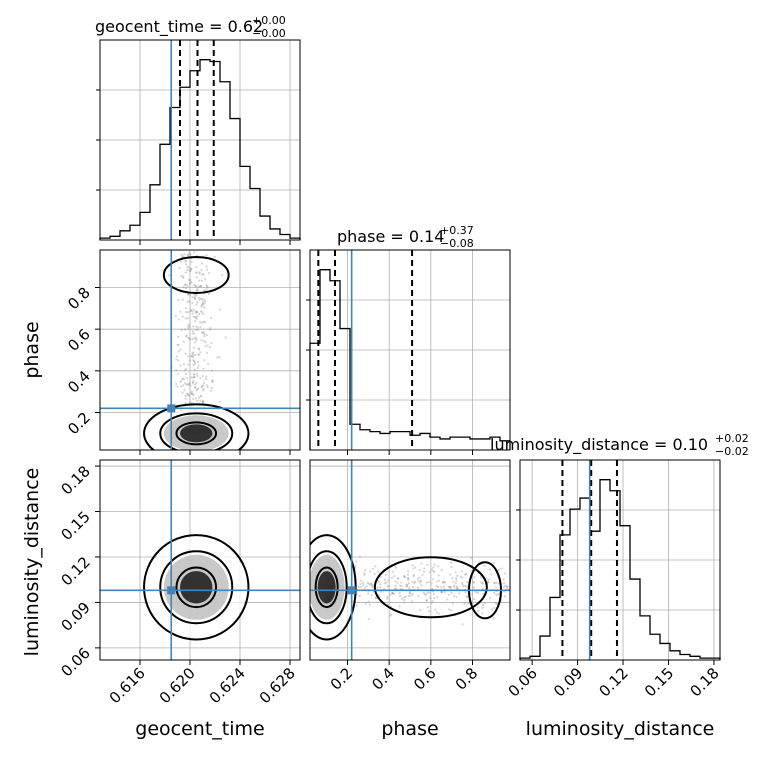 This screenshot has width=760, height=760. What do you see at coordinates (179, 27) in the screenshot?
I see `title-main: geocent_time = 0.62` at bounding box center [179, 27].